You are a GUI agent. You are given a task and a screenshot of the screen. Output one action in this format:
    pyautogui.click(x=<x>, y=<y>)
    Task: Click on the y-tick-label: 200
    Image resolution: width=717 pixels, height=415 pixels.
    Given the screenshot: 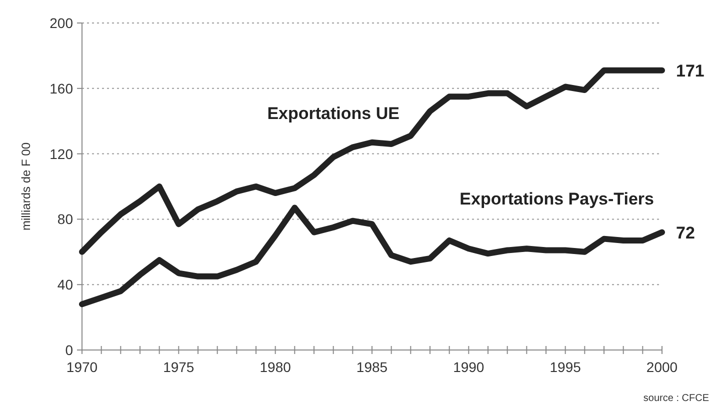 What is the action you would take?
    pyautogui.click(x=62, y=23)
    